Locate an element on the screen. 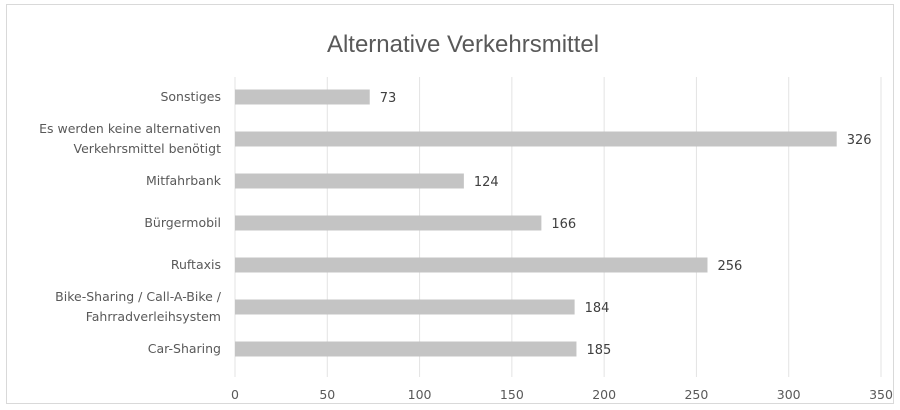  x-tick-label: 0 is located at coordinates (235, 394).